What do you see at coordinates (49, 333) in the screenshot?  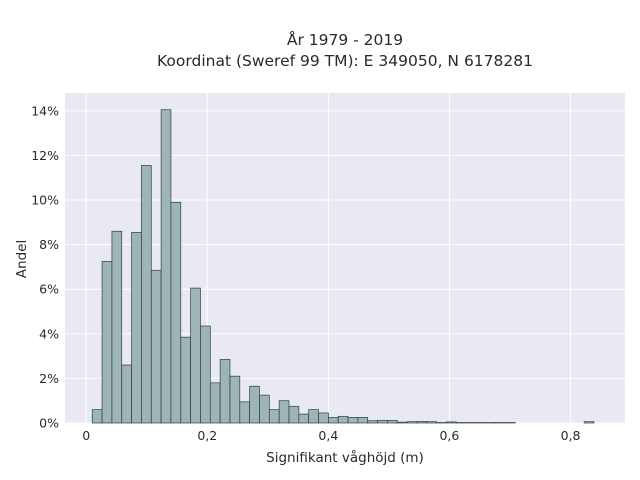 I see `y-tick-label: 4%` at bounding box center [49, 333].